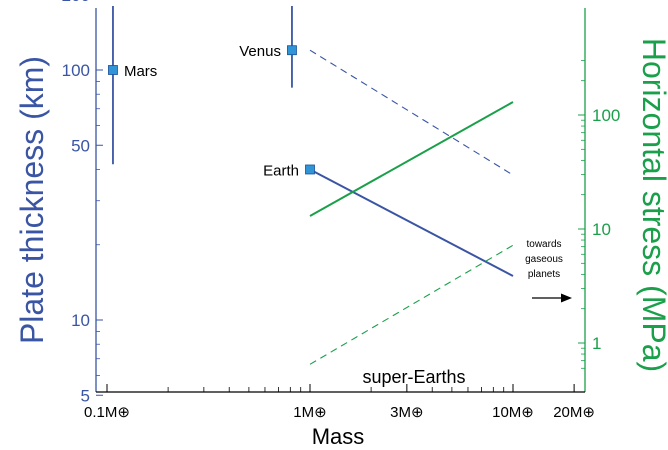 The height and width of the screenshot is (450, 668). I want to click on x-tick-label: 10M⊕, so click(513, 412).